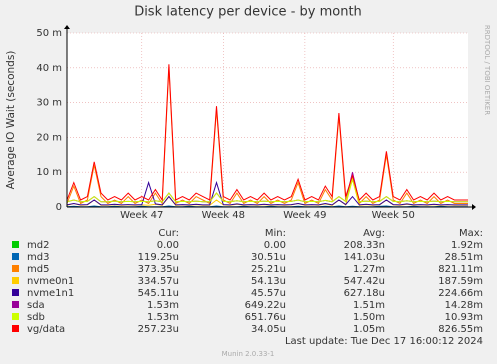 Image resolution: width=497 pixels, height=364 pixels. What do you see at coordinates (460, 281) in the screenshot?
I see `legend-stat: 187.59m` at bounding box center [460, 281].